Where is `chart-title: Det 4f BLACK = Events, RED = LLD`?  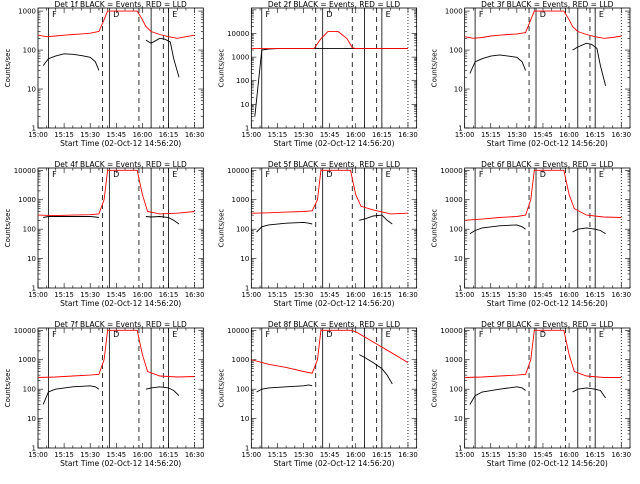
chart-title: Det 4f BLACK = Events, RED = LLD is located at coordinates (121, 164).